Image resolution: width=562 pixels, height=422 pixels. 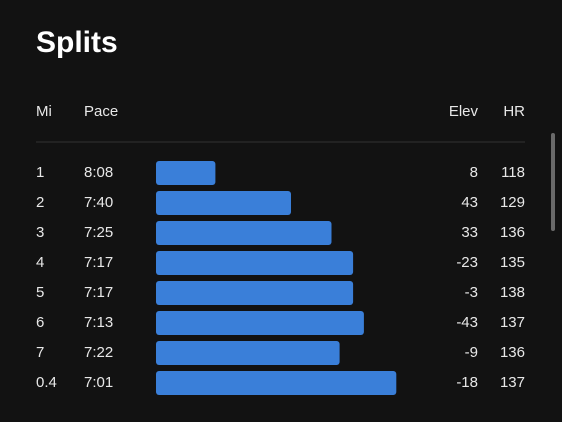 I want to click on column-header: Pace, so click(x=101, y=111).